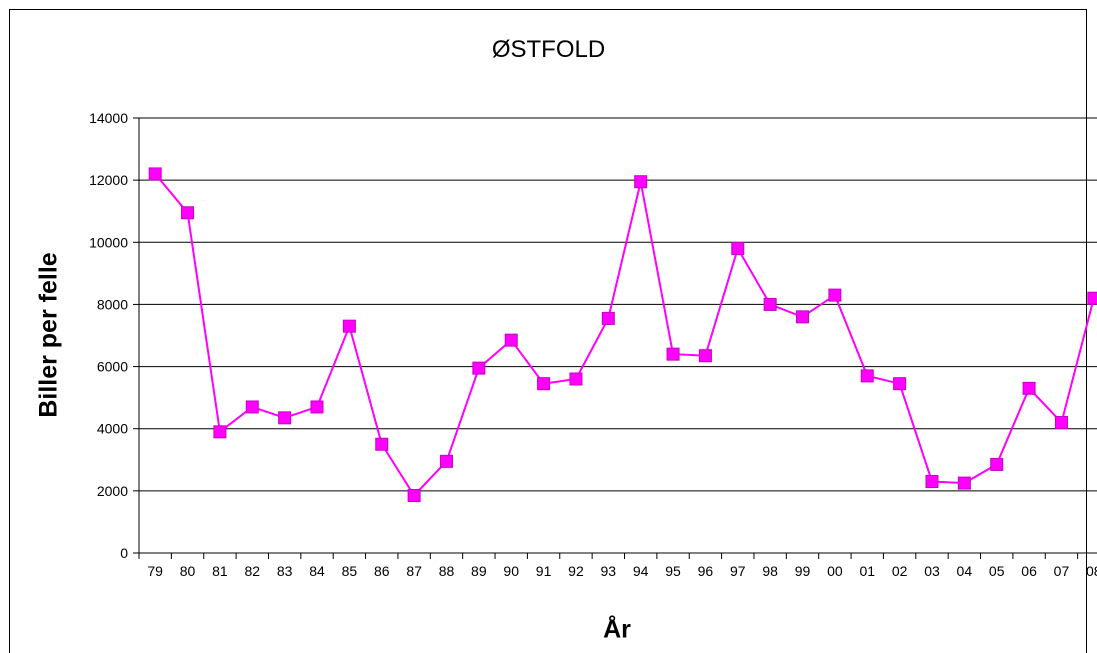  Describe the element at coordinates (900, 571) in the screenshot. I see `x-tick-label: 02` at that location.